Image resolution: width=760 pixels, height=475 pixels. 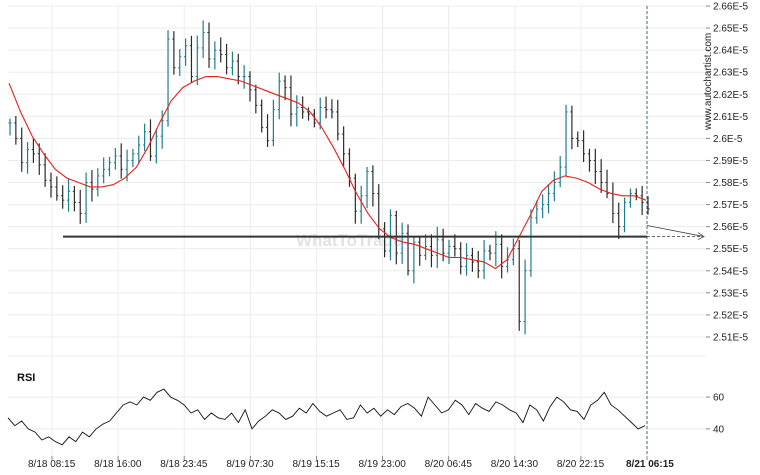 I want to click on rsi-title: RSI, so click(x=26, y=378).